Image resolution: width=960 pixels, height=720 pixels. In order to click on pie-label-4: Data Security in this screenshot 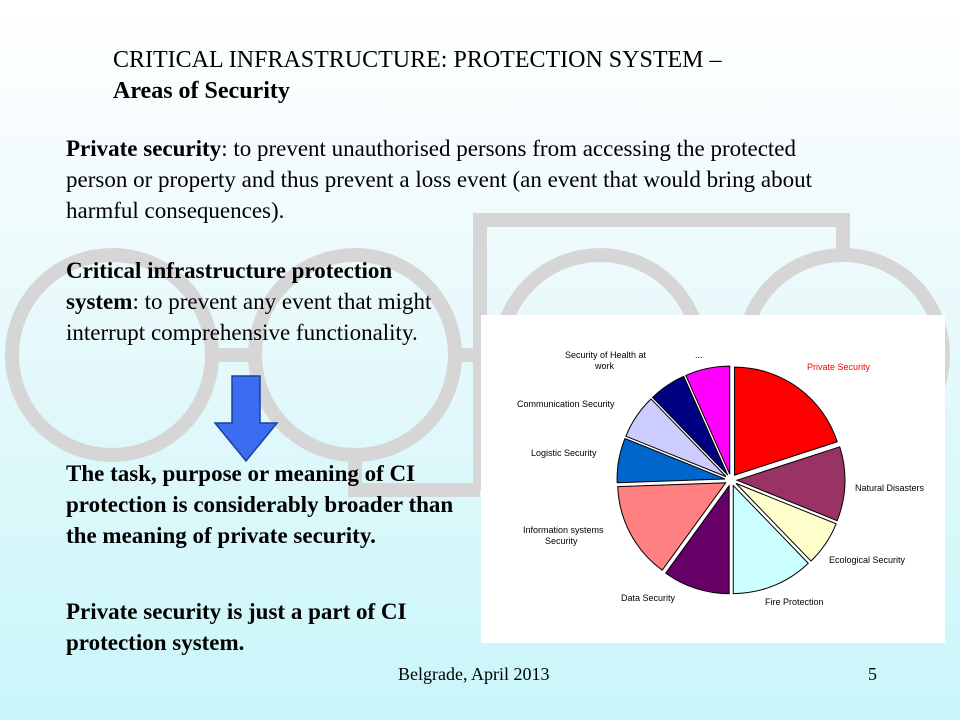, I will do `click(648, 598)`.